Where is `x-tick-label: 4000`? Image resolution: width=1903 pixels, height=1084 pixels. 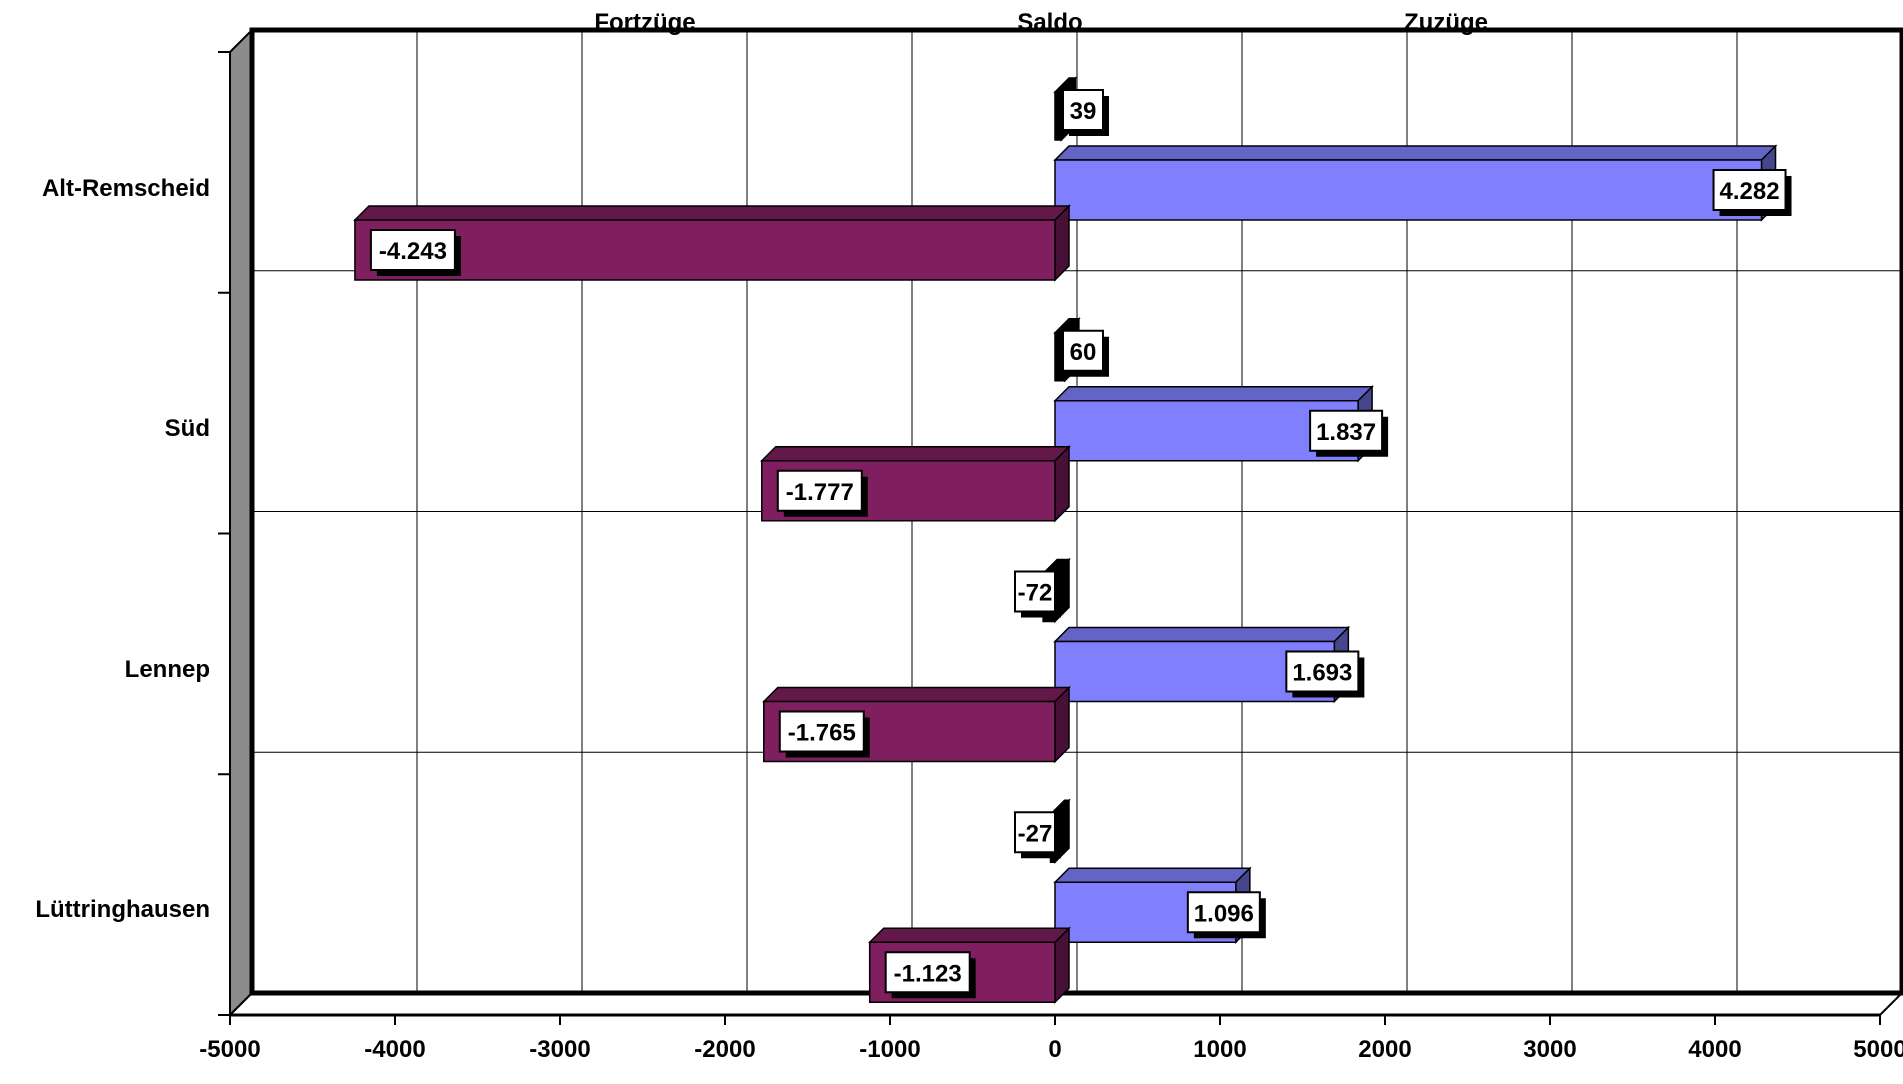
x-tick-label: 4000 is located at coordinates (1714, 1049).